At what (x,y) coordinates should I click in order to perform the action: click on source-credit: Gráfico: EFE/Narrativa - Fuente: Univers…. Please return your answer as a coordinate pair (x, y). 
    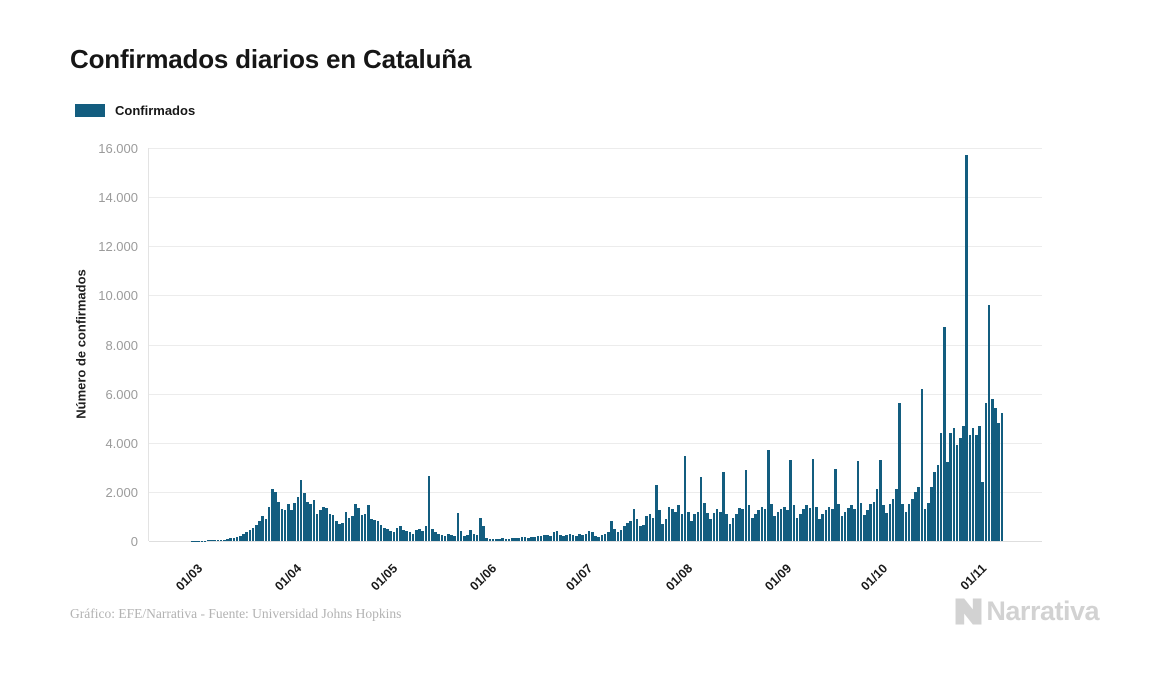
    Looking at the image, I should click on (236, 613).